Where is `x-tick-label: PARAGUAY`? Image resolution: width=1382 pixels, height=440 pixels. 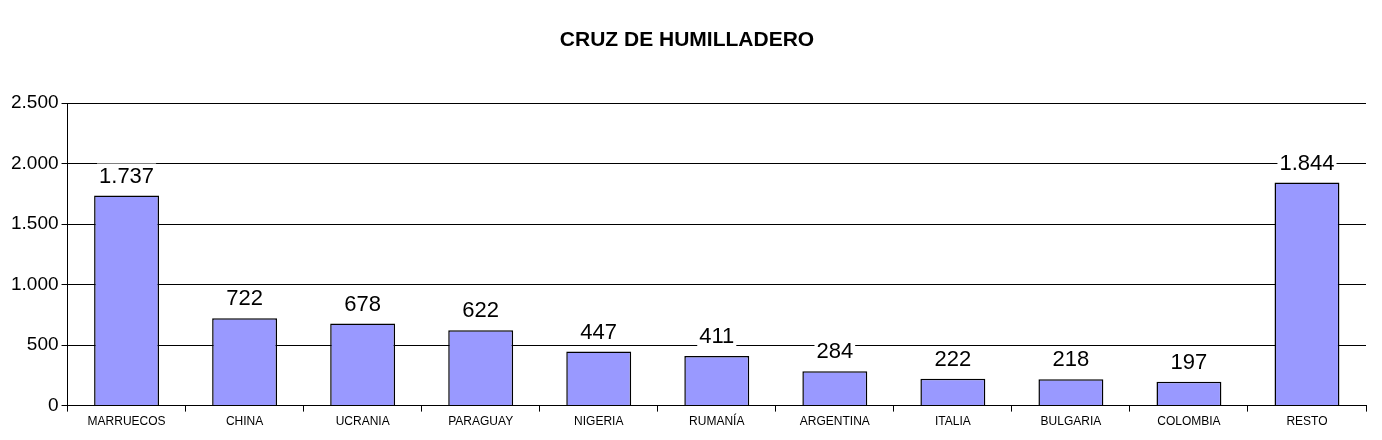 x-tick-label: PARAGUAY is located at coordinates (481, 421).